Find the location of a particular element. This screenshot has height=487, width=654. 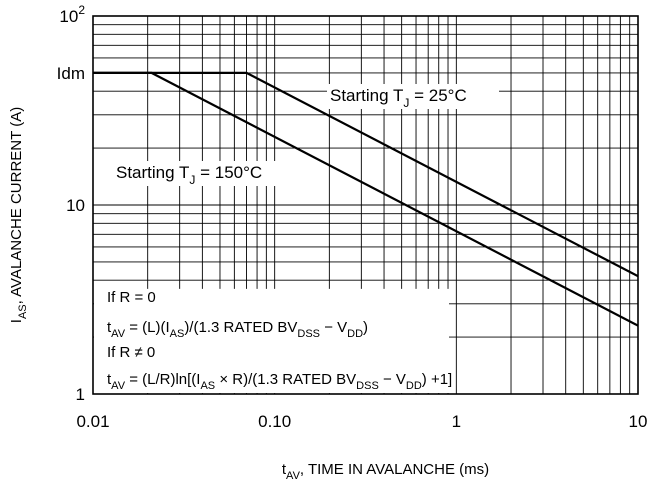

formula-note-line: tAV = (L)(IAS)/(1.3 RATED BVDSS − VDD) is located at coordinates (237, 329).